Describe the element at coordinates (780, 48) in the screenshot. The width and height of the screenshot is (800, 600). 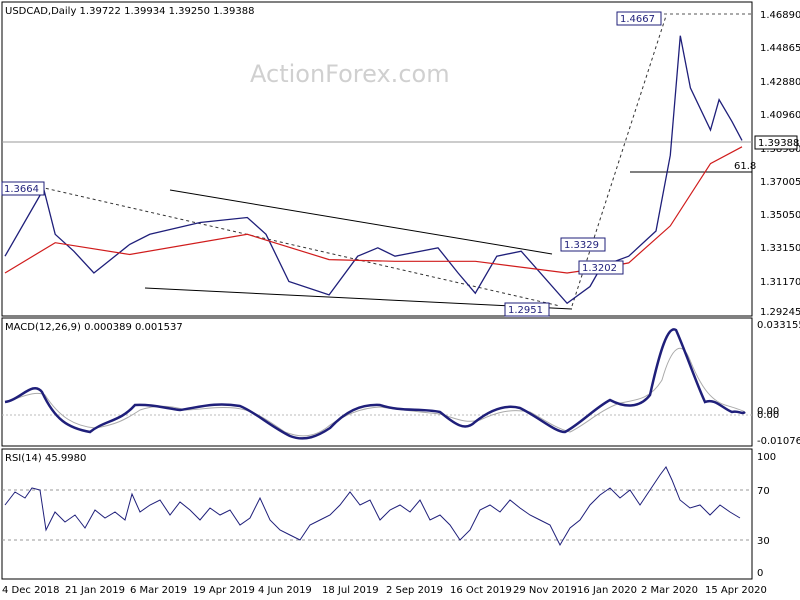
I see `price-tick: 1.44865` at that location.